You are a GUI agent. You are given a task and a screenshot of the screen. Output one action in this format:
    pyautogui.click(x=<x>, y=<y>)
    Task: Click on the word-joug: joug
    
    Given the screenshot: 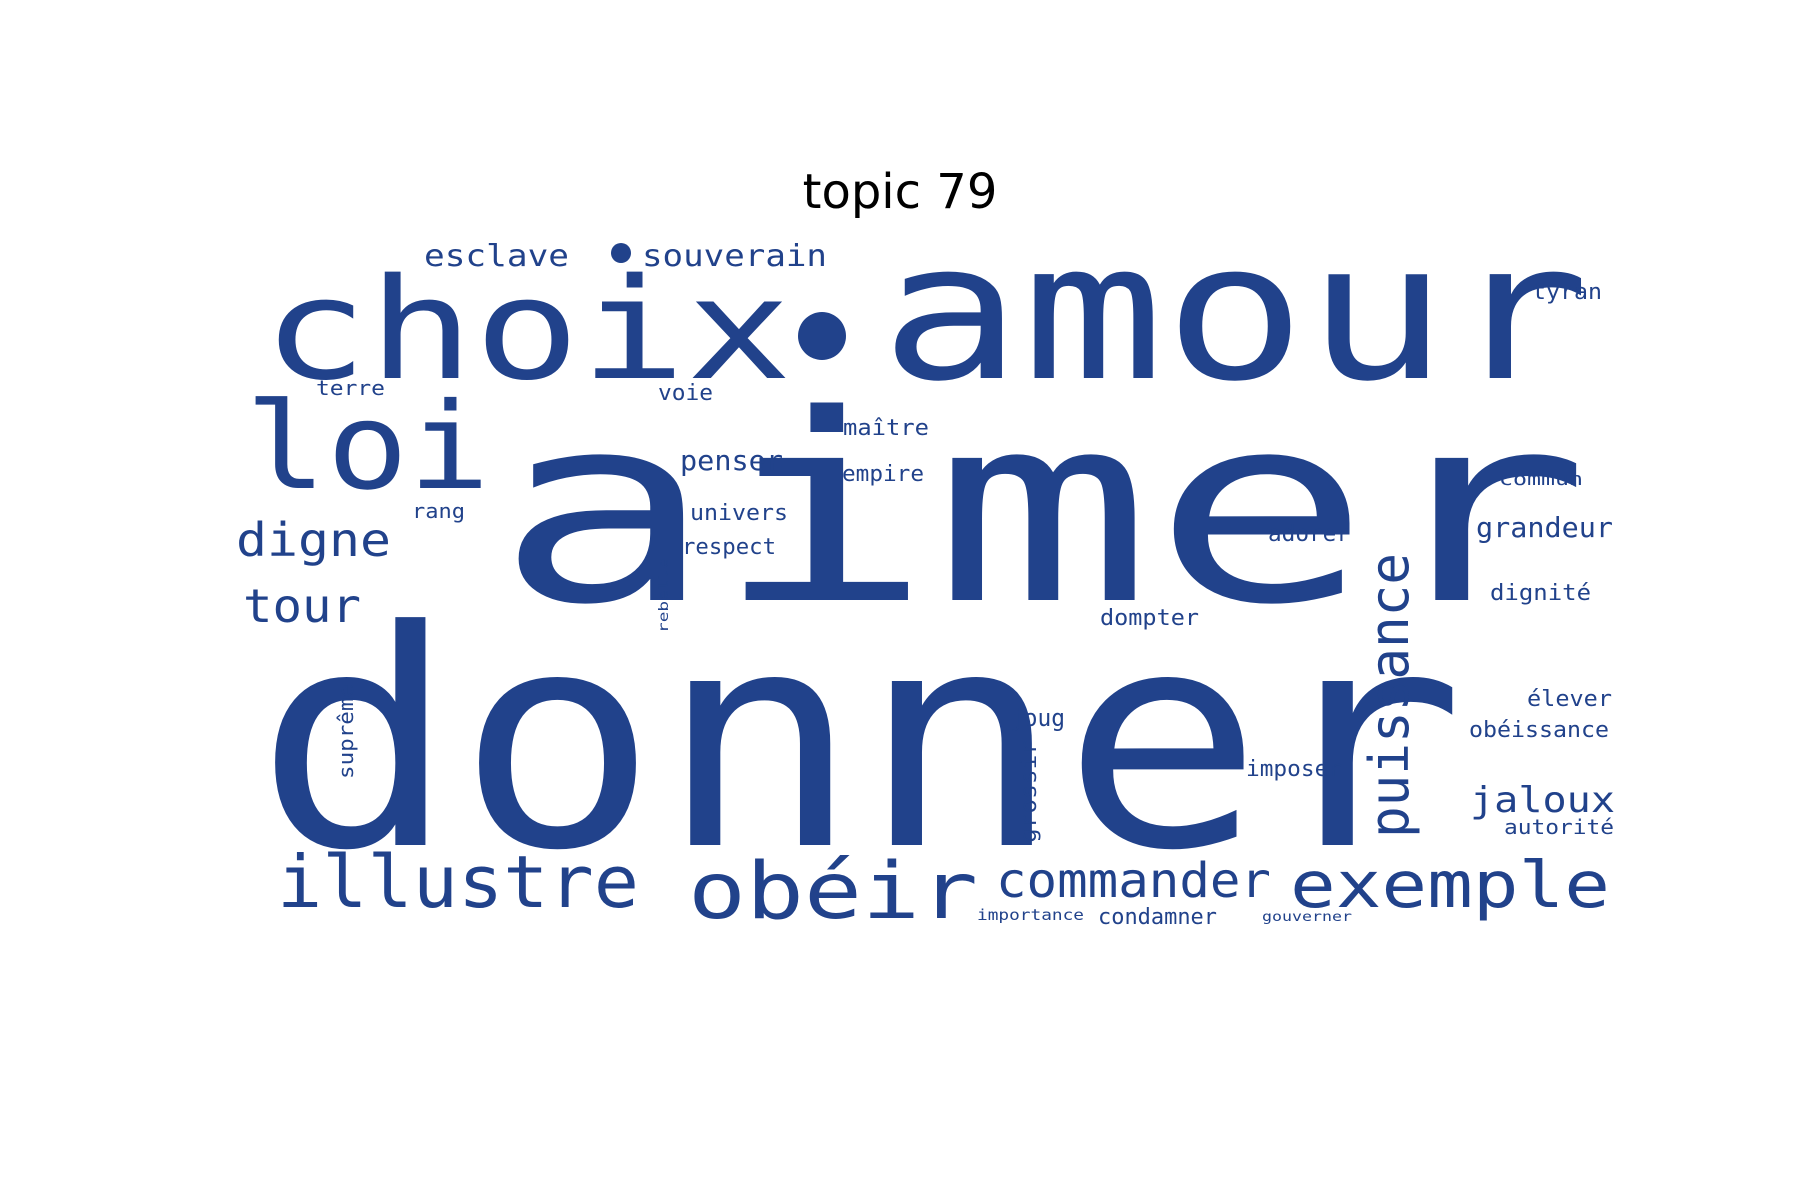 What is the action you would take?
    pyautogui.click(x=1037, y=718)
    